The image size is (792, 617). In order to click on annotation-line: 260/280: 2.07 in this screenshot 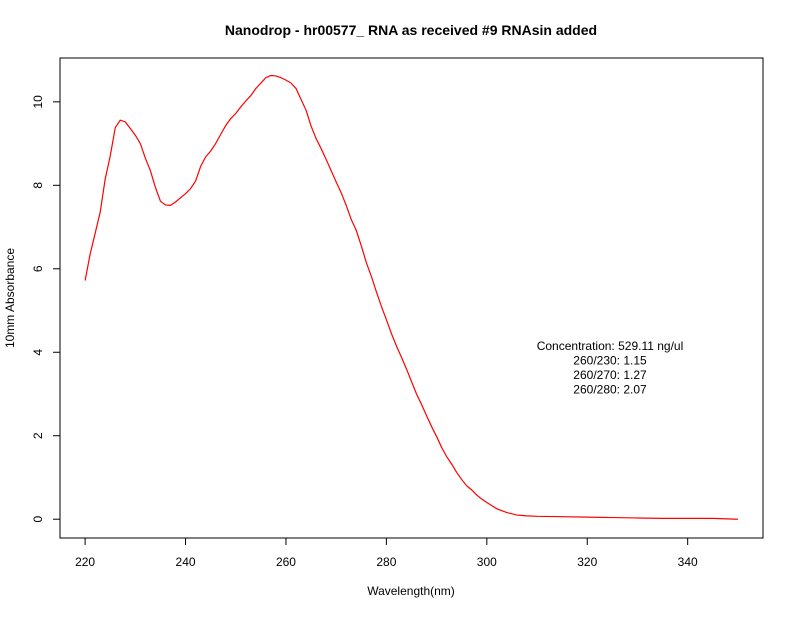, I will do `click(610, 390)`.